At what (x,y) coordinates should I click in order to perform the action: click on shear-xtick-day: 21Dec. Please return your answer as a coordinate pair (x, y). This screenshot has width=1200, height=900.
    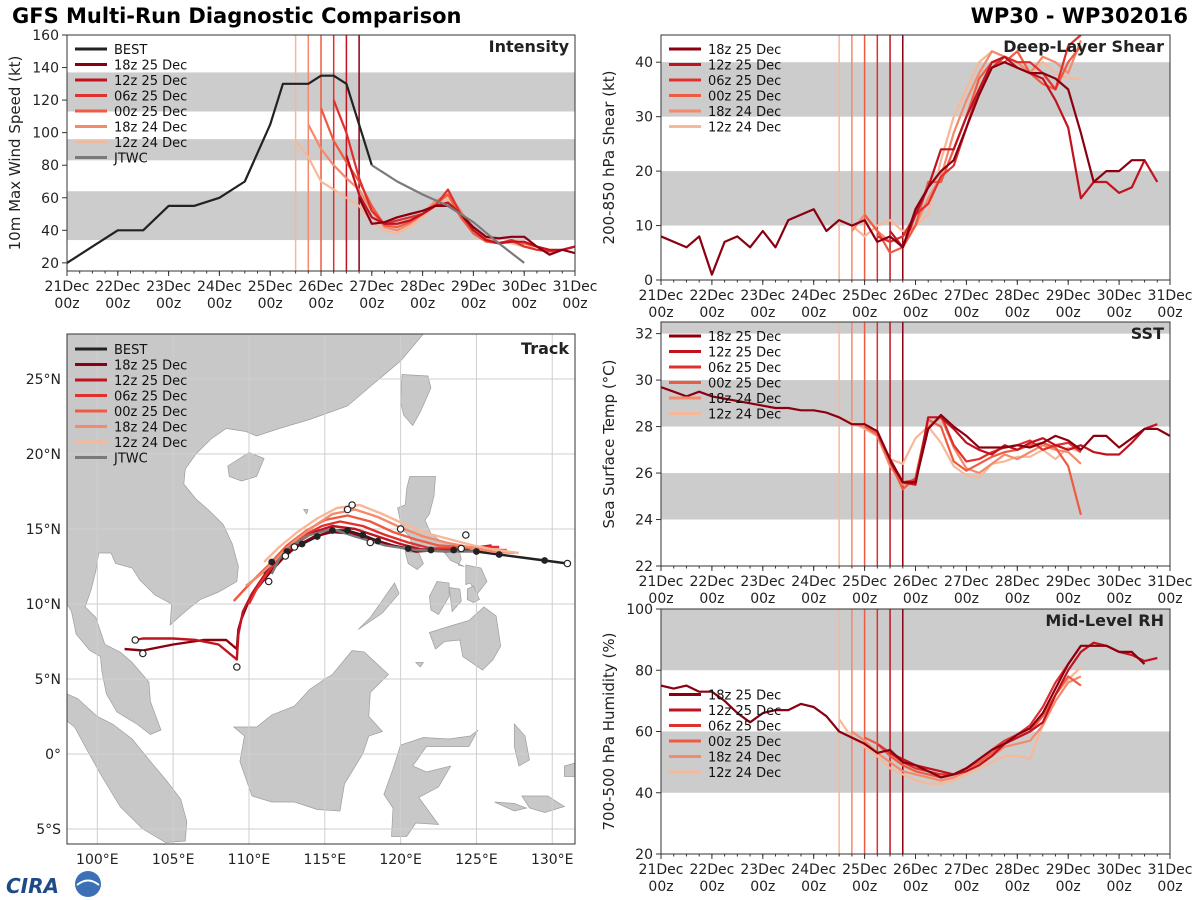
    Looking at the image, I should click on (661, 296).